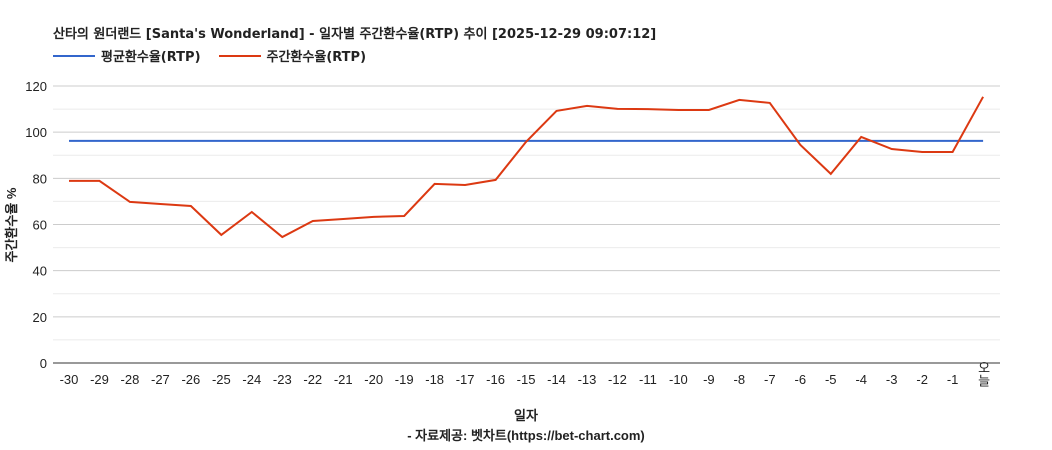  What do you see at coordinates (36, 132) in the screenshot?
I see `y-tick-label: 100` at bounding box center [36, 132].